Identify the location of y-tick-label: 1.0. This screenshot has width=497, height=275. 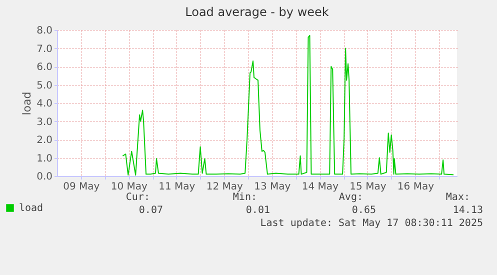
(44, 158).